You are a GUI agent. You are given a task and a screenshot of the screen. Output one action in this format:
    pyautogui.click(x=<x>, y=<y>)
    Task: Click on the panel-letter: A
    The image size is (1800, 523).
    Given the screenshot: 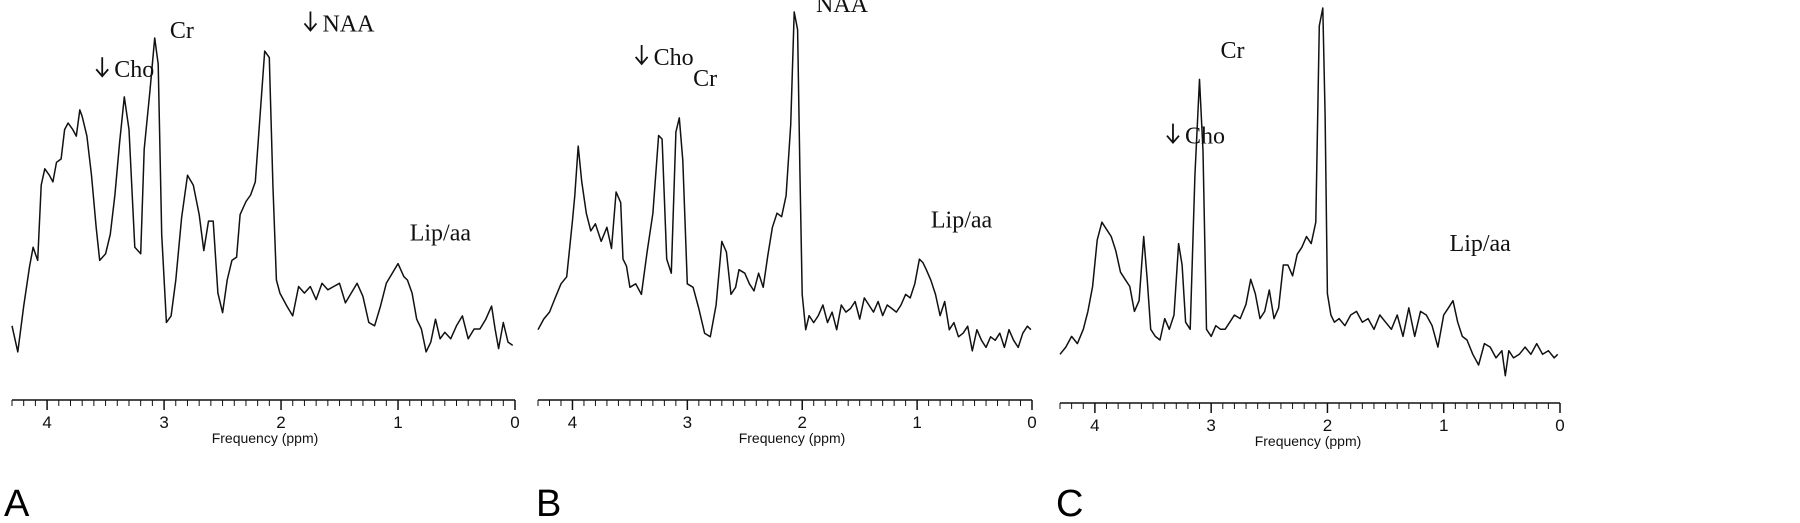 What is the action you would take?
    pyautogui.click(x=17, y=503)
    